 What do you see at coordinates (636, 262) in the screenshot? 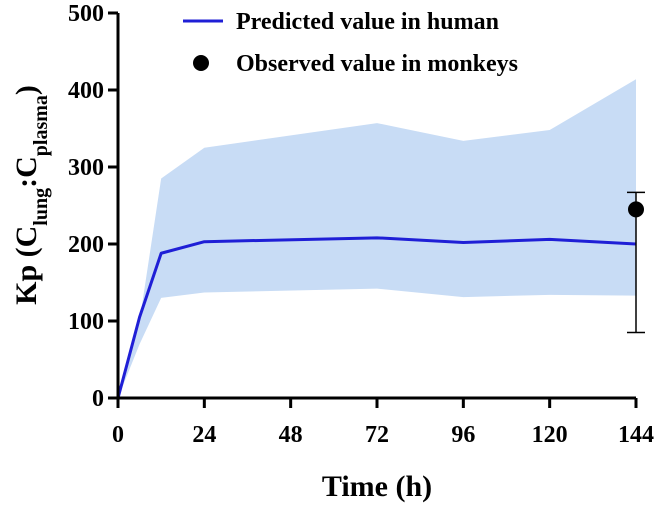
I see `observed-layer` at bounding box center [636, 262].